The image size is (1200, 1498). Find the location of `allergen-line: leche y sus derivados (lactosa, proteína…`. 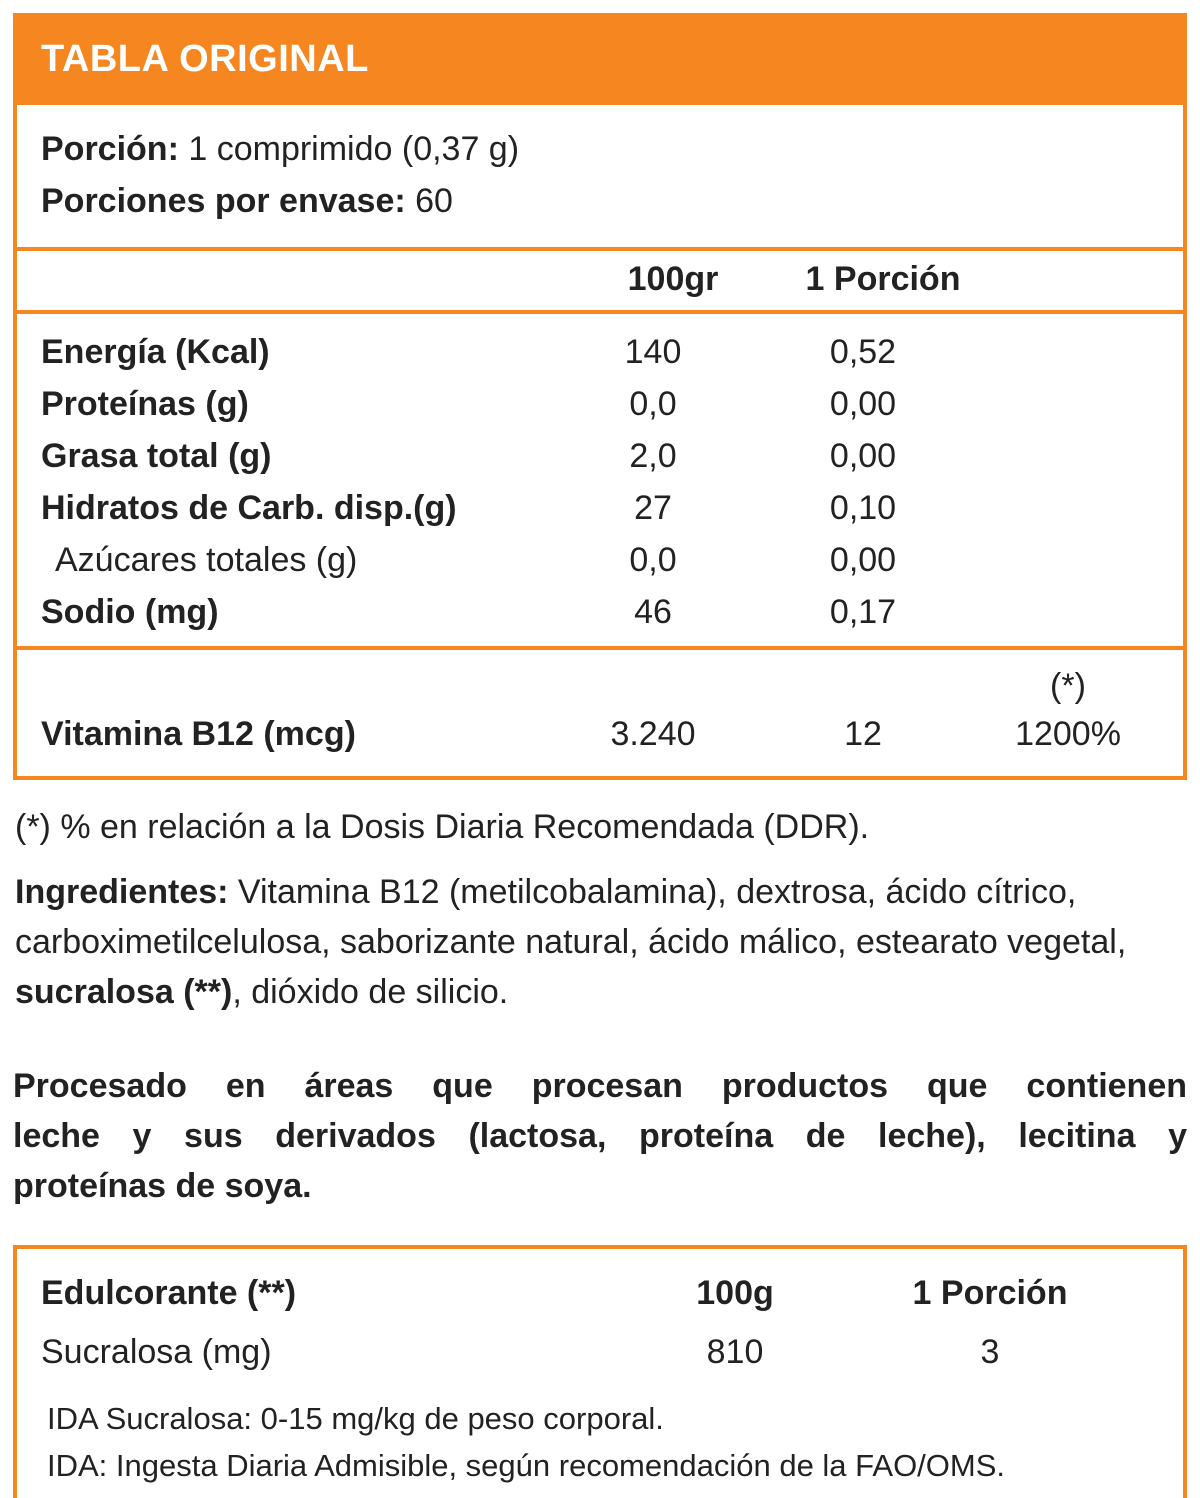

allergen-line: leche y sus derivados (lactosa, proteína… is located at coordinates (600, 1136).